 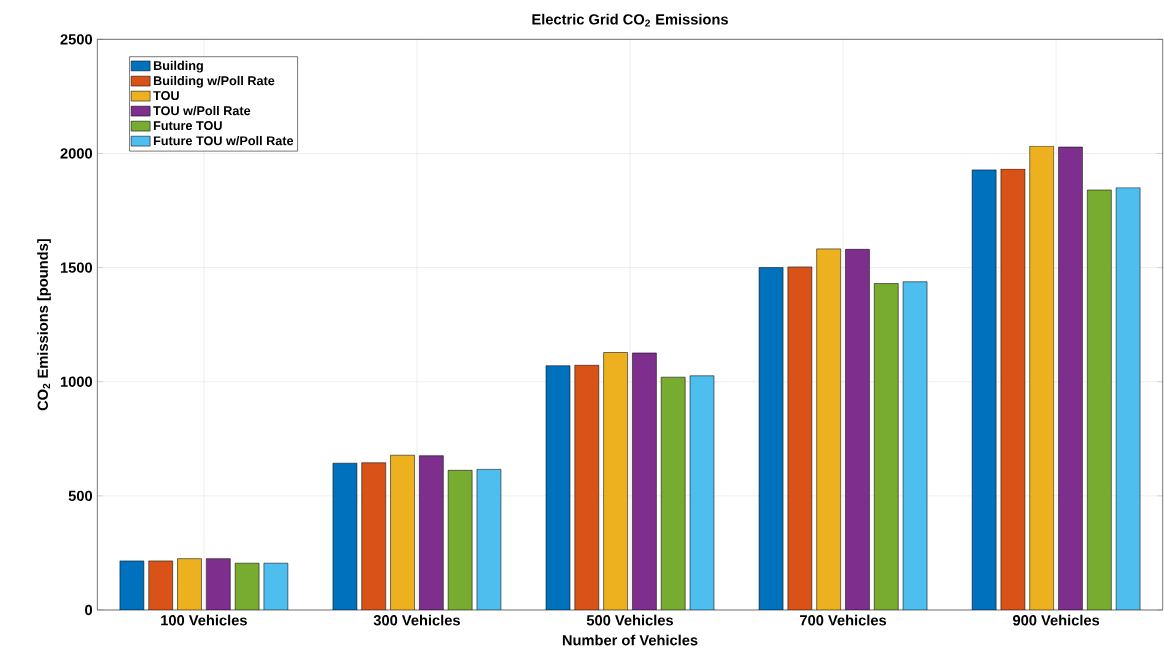 I want to click on chart-title: Electric Grid CO$_{2}$ Emissions, so click(x=630, y=20).